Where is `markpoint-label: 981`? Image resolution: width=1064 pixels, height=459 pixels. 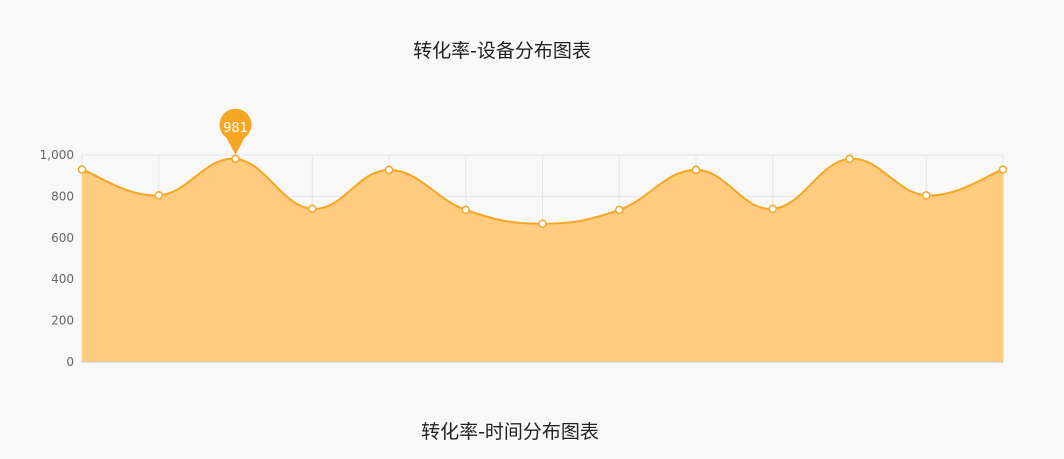
markpoint-label: 981 is located at coordinates (235, 128).